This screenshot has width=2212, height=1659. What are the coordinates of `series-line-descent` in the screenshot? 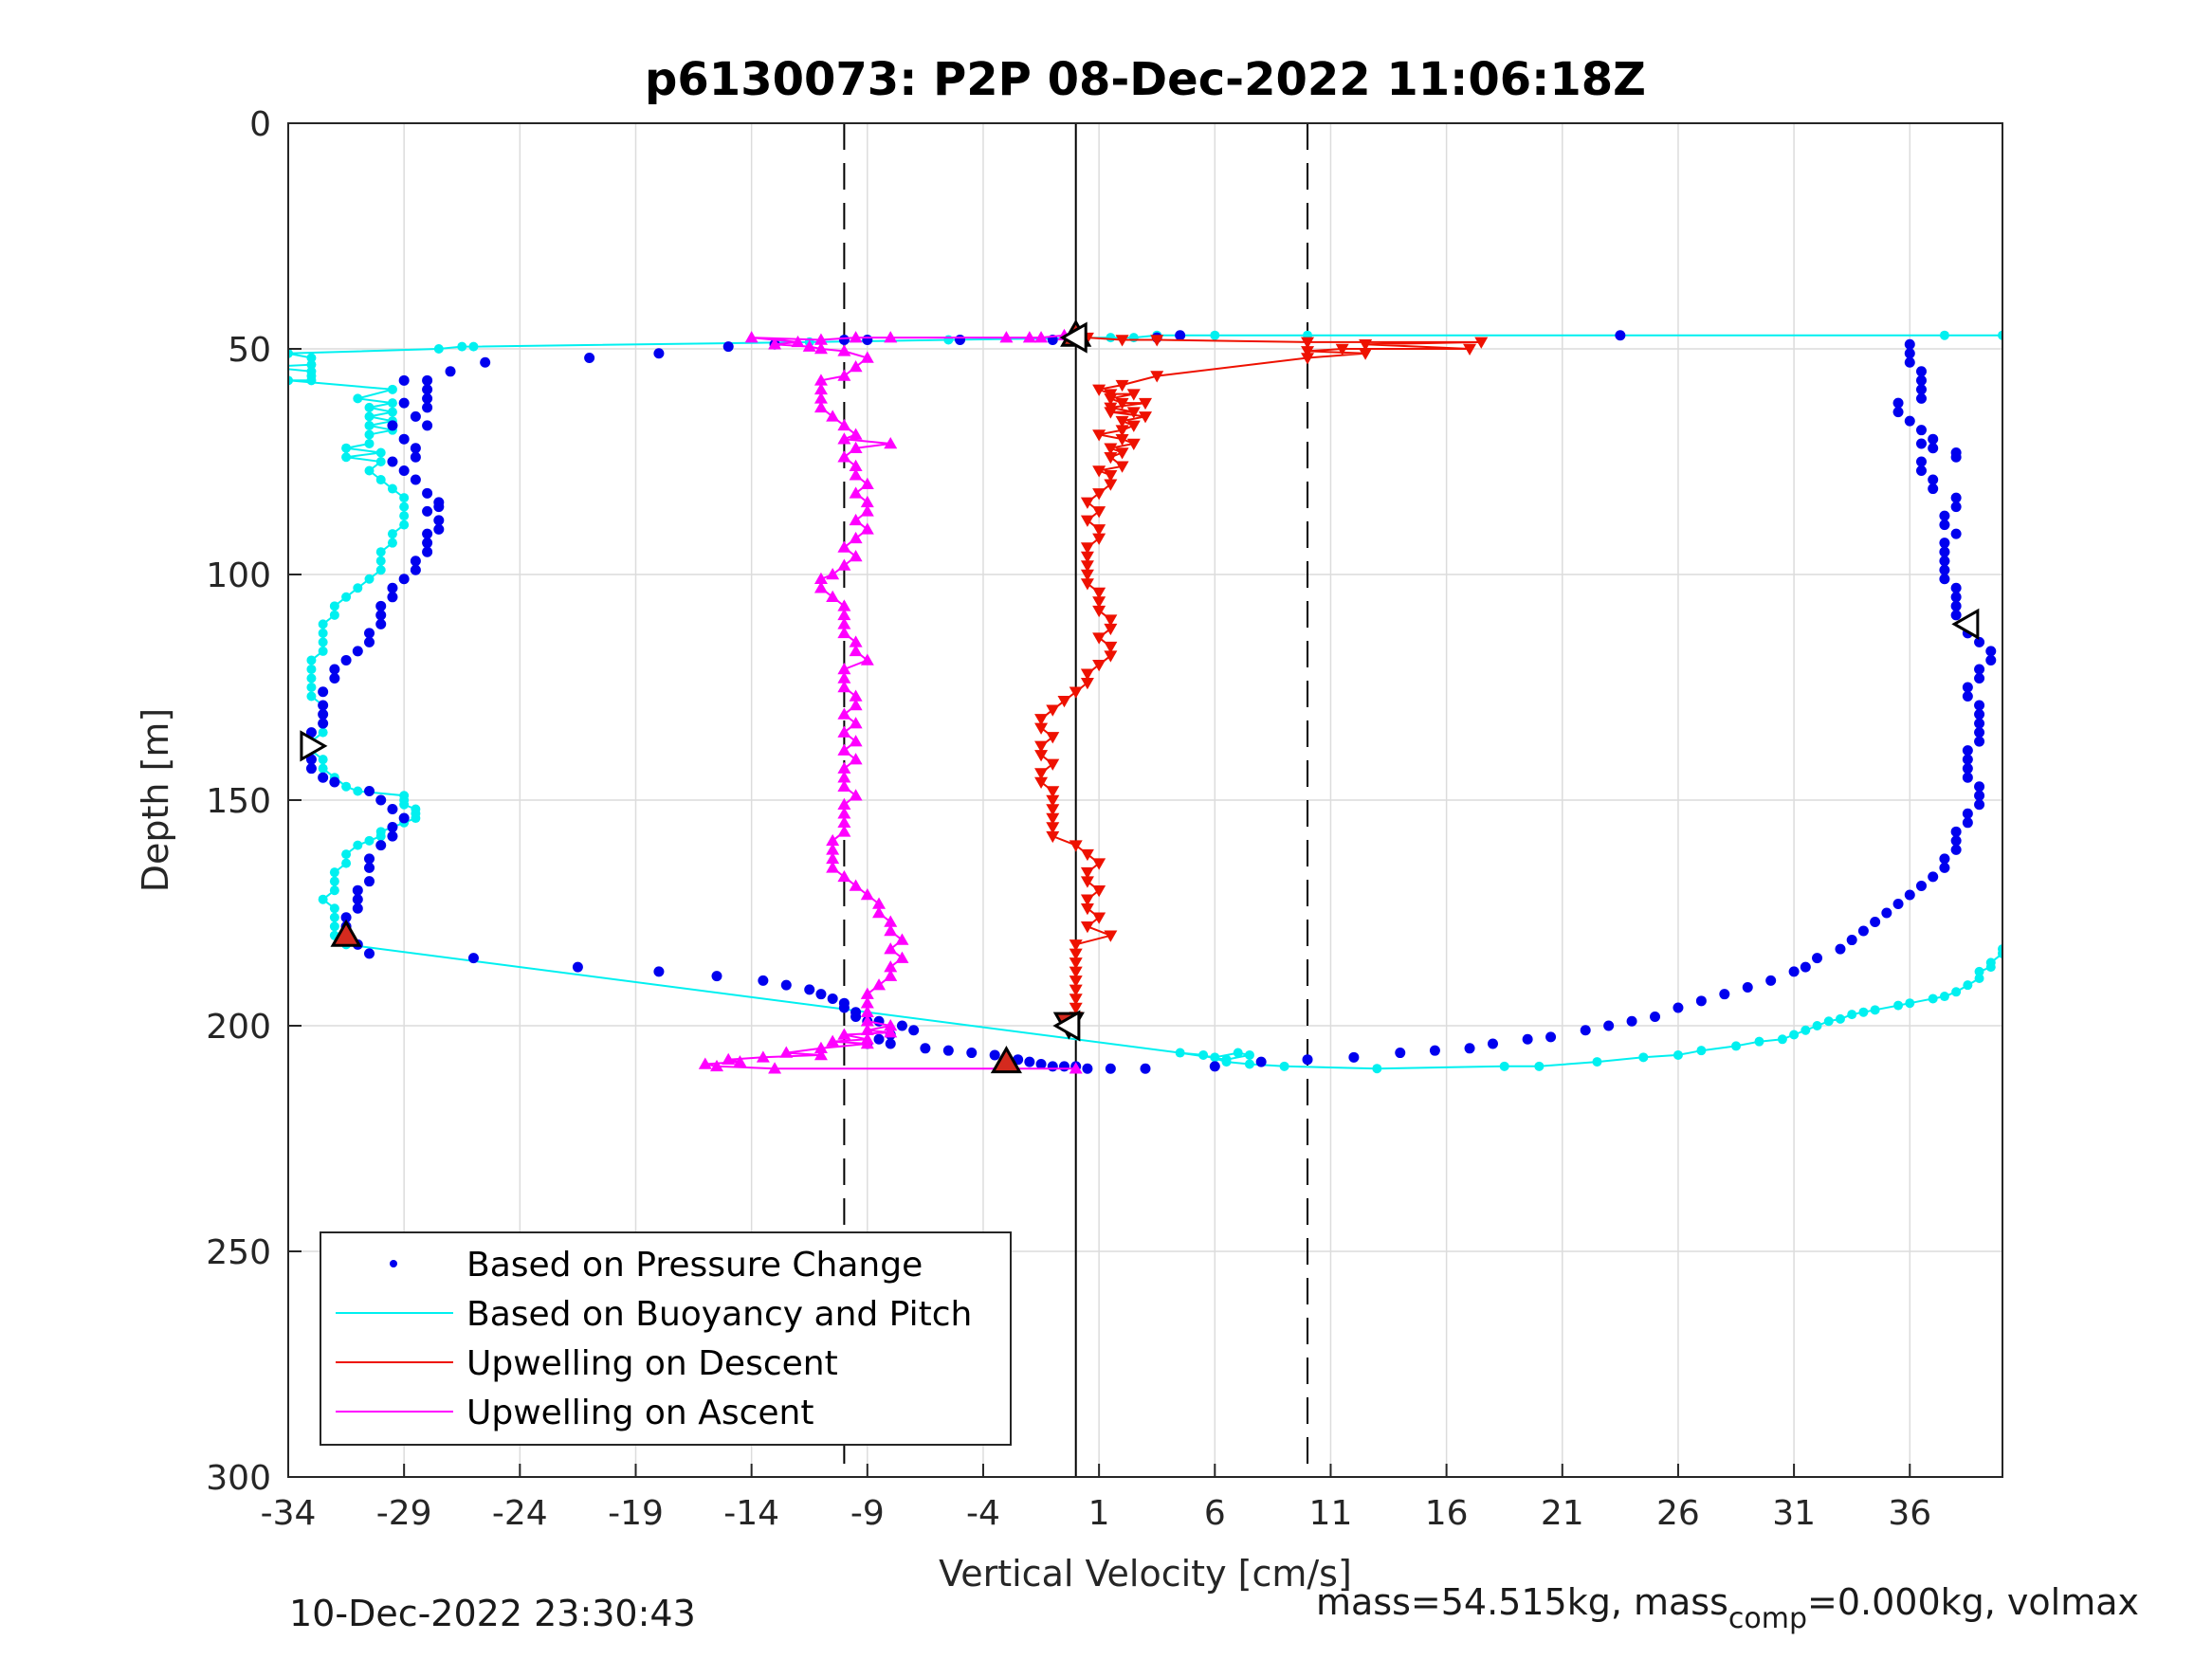 It's located at (1261, 677).